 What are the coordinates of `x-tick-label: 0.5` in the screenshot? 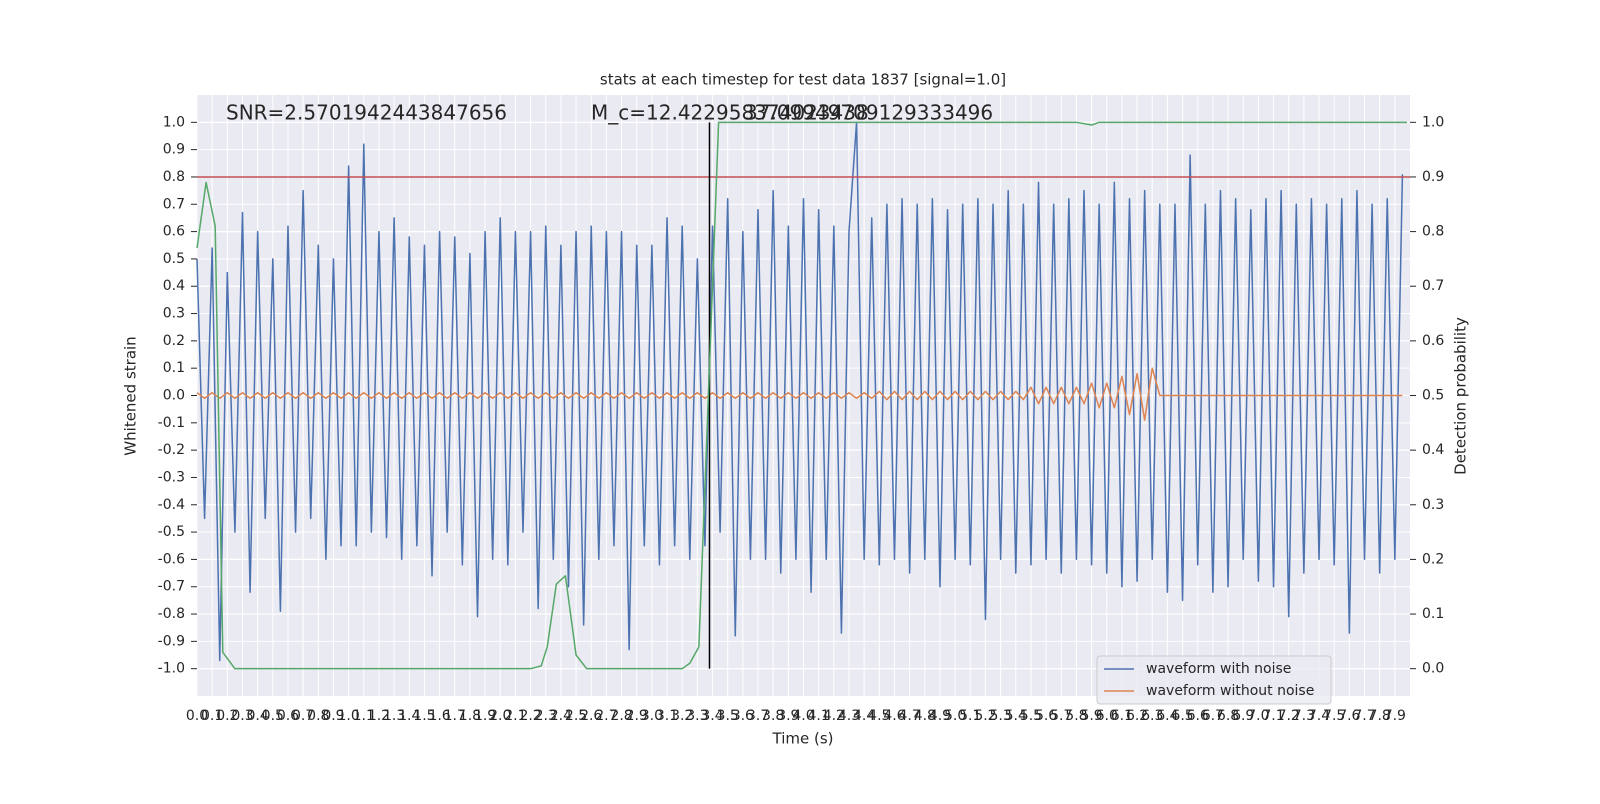 It's located at (273, 716).